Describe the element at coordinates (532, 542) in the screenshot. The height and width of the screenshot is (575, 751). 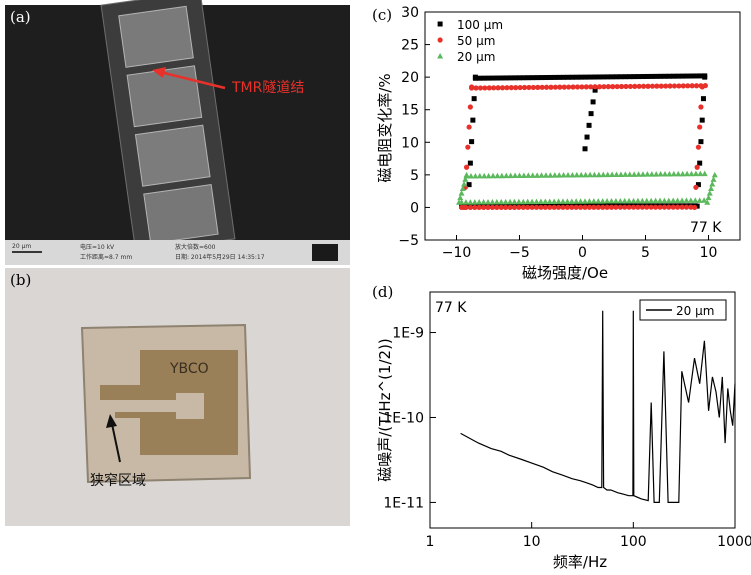
I see `chart-d-xtick-label: 10` at that location.